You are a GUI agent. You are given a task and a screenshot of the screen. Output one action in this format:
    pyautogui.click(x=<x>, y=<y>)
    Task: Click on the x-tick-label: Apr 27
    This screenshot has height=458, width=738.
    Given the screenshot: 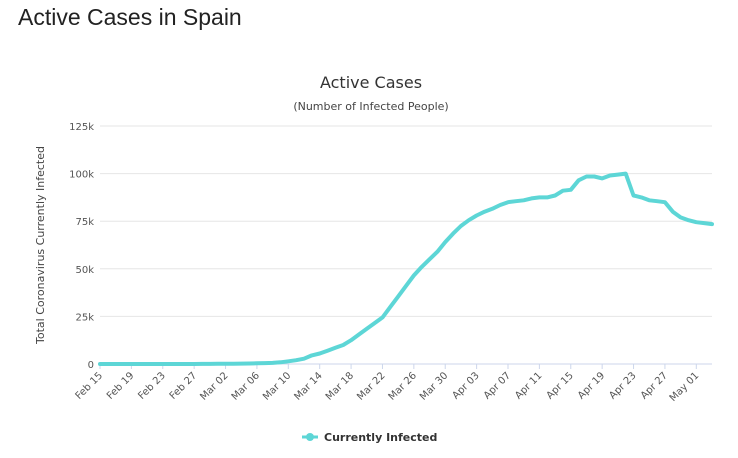 What is the action you would take?
    pyautogui.click(x=654, y=385)
    